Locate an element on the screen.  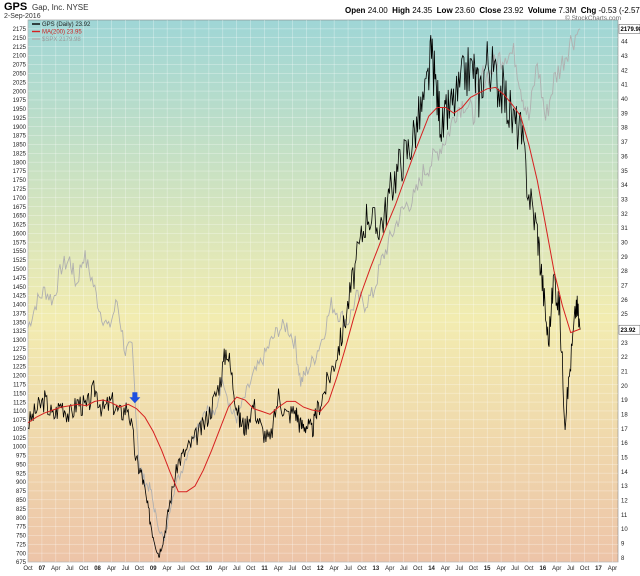
left-tick-label: 1750 is located at coordinates (20, 181).